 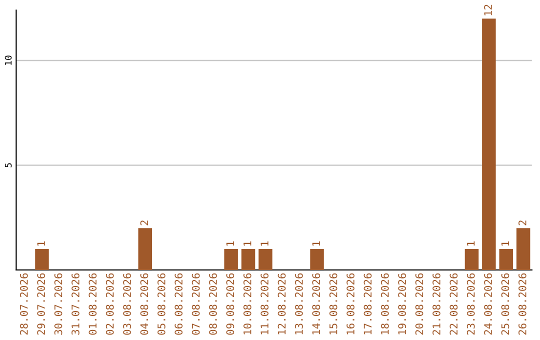 I want to click on x-tick-label: 06.08.2026, so click(x=178, y=304).